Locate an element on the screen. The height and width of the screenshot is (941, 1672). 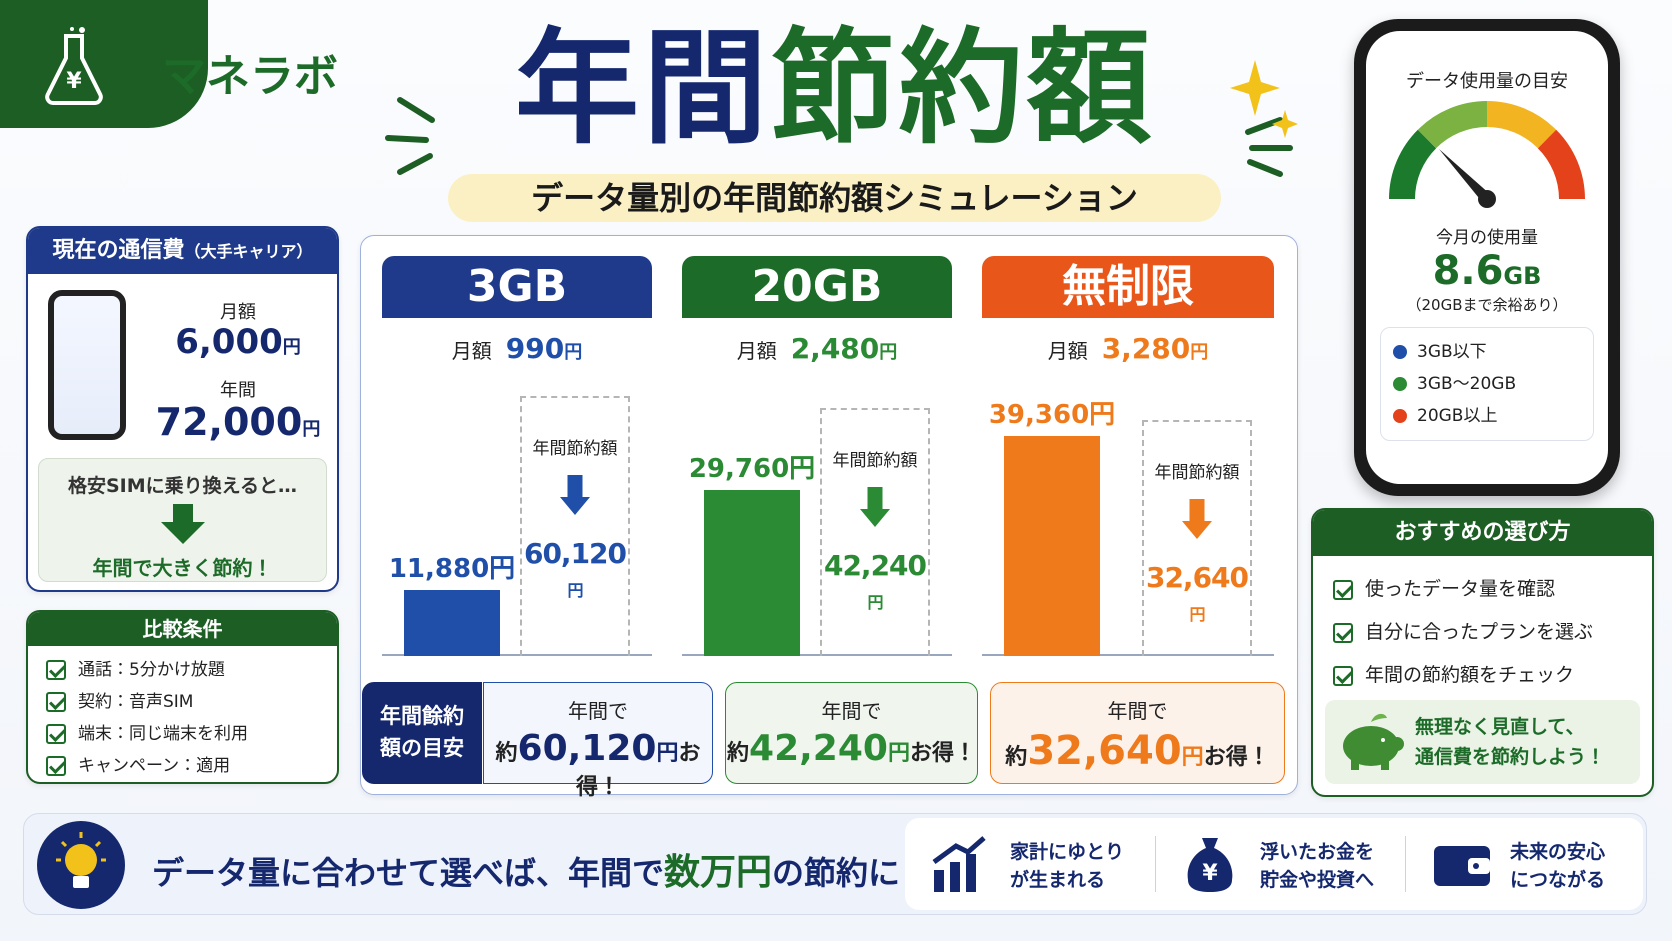
plan-column is located at coordinates (517, 456).